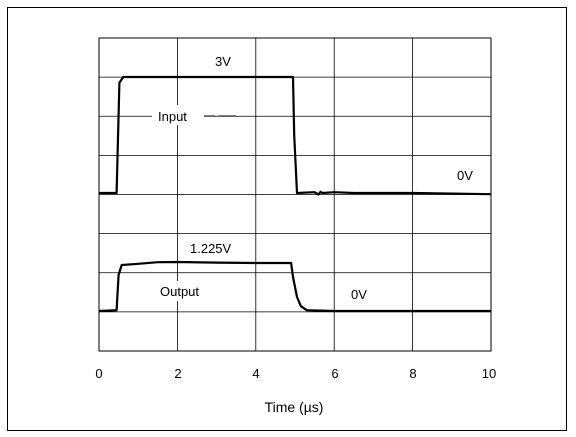 This screenshot has height=437, width=576. I want to click on x-tick-label: 6, so click(334, 373).